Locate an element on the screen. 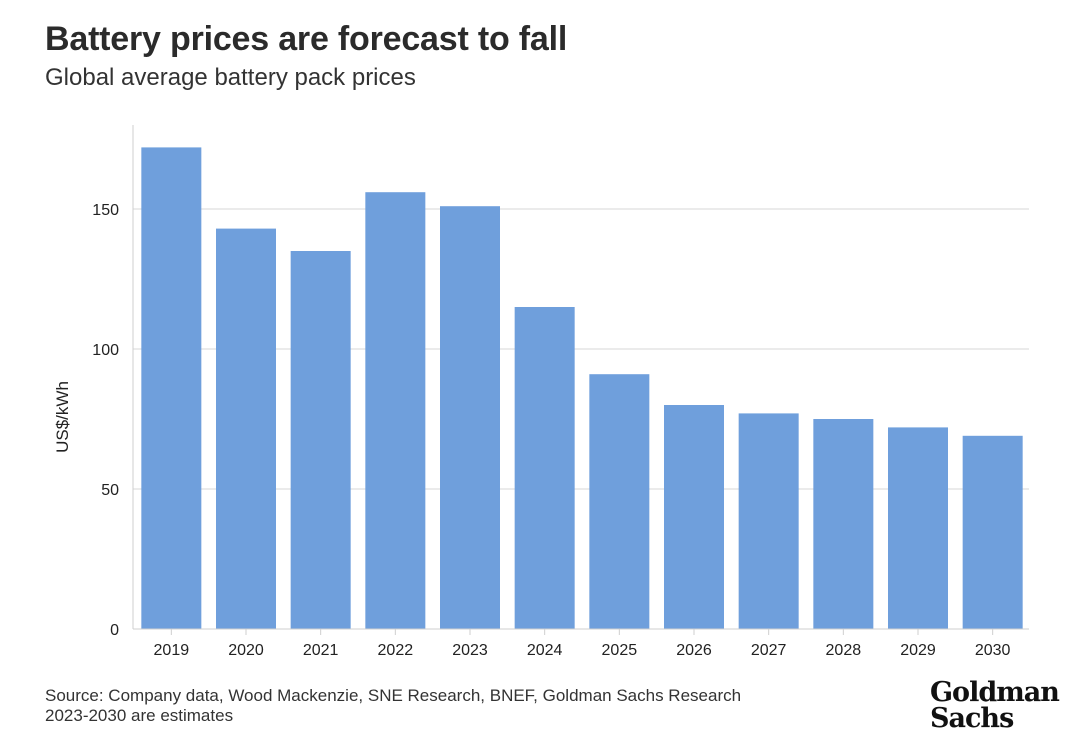 This screenshot has width=1080, height=754. logo-line-2: Sachs is located at coordinates (972, 718).